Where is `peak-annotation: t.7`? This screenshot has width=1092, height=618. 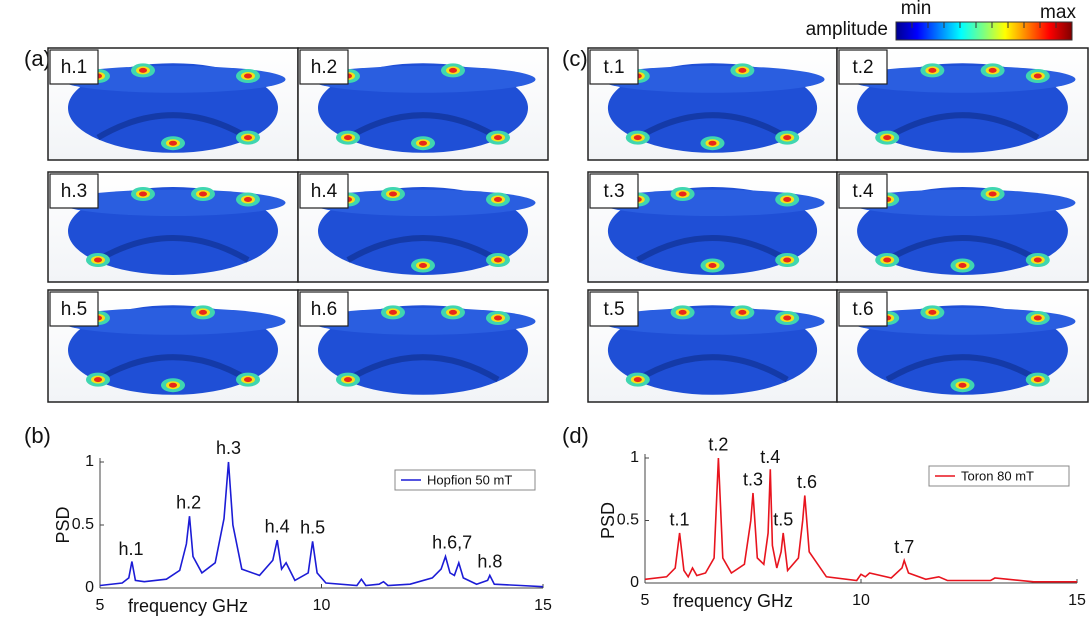 peak-annotation: t.7 is located at coordinates (904, 547).